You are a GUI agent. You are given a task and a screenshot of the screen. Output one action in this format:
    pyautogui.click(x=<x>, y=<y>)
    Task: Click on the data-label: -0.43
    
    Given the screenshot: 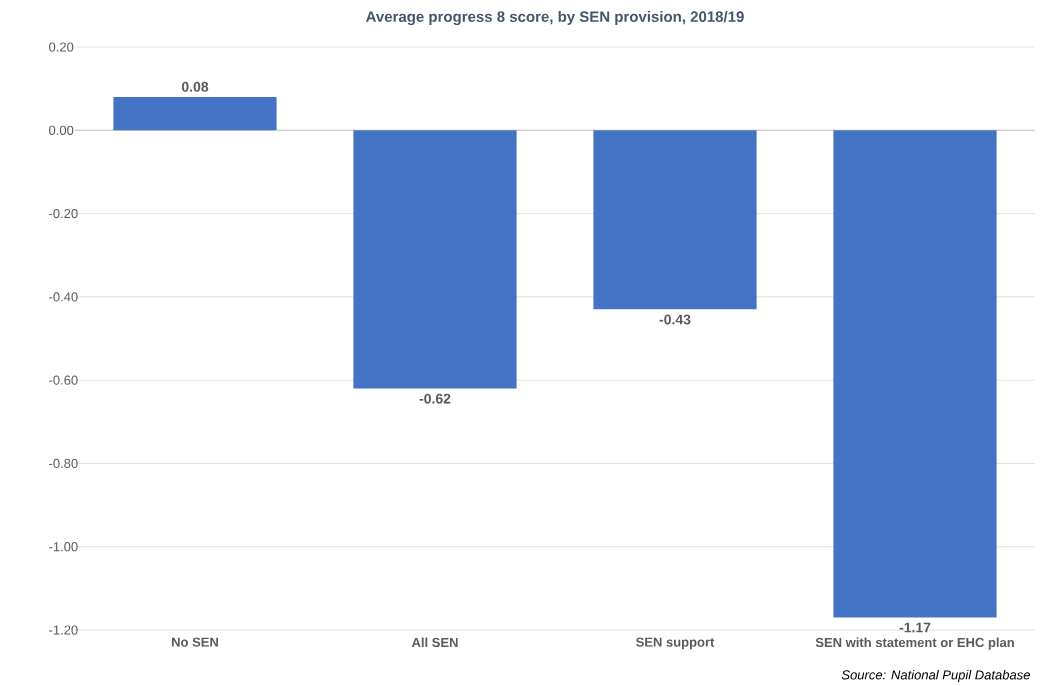 What is the action you would take?
    pyautogui.click(x=675, y=319)
    